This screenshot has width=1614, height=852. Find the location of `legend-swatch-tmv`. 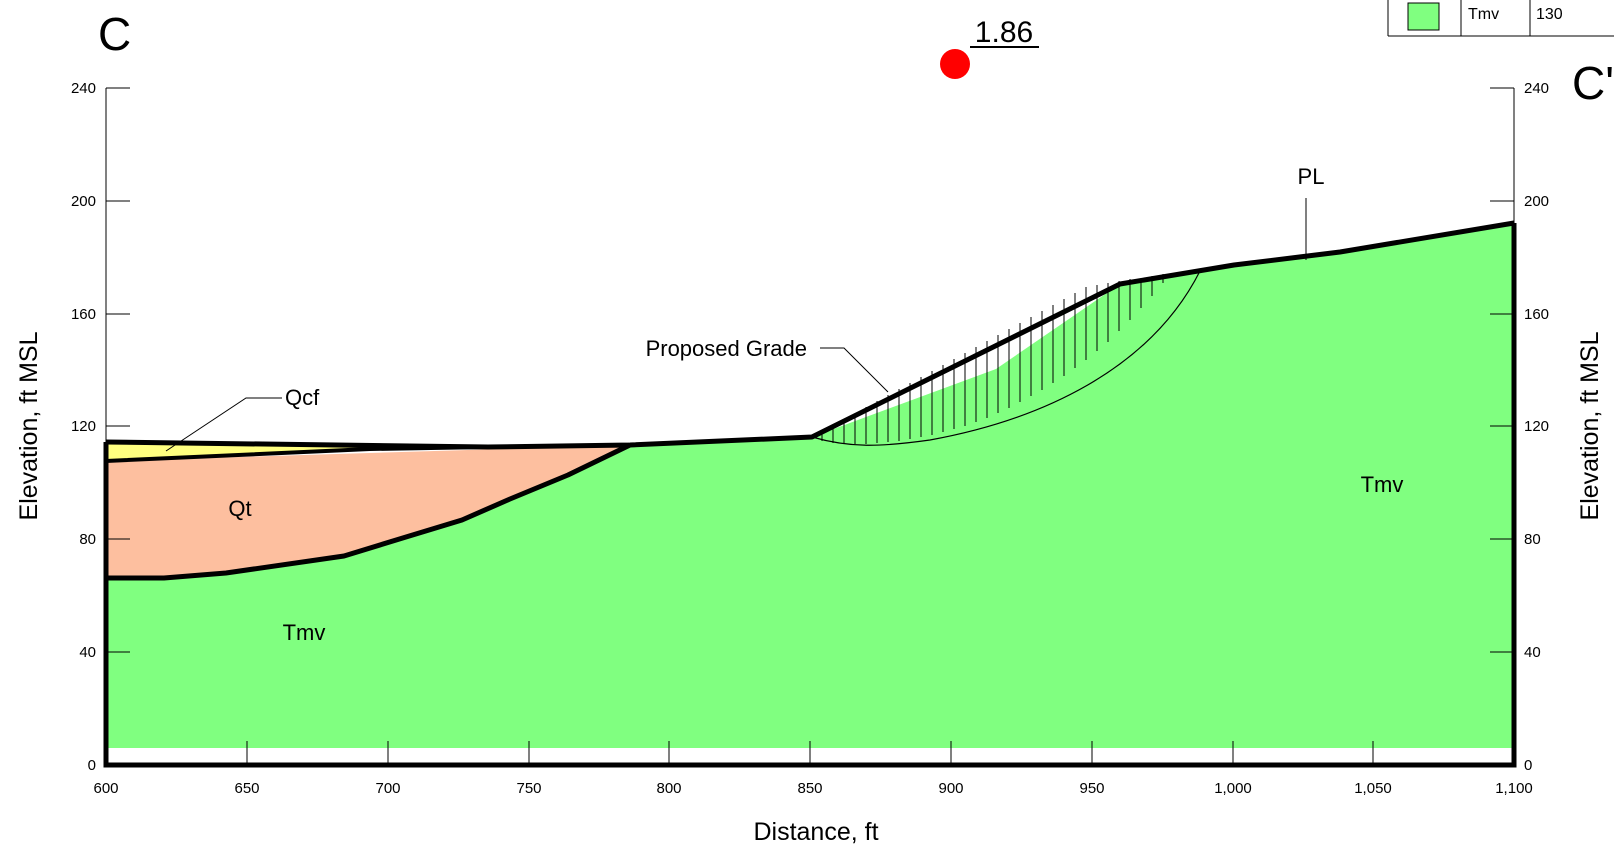

legend-swatch-tmv is located at coordinates (1423, 16).